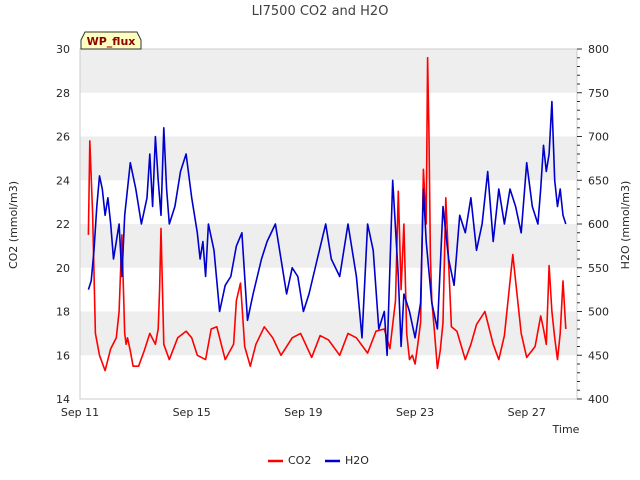 The image size is (640, 480). Describe the element at coordinates (598, 93) in the screenshot. I see `right-tick-label: 750` at that location.